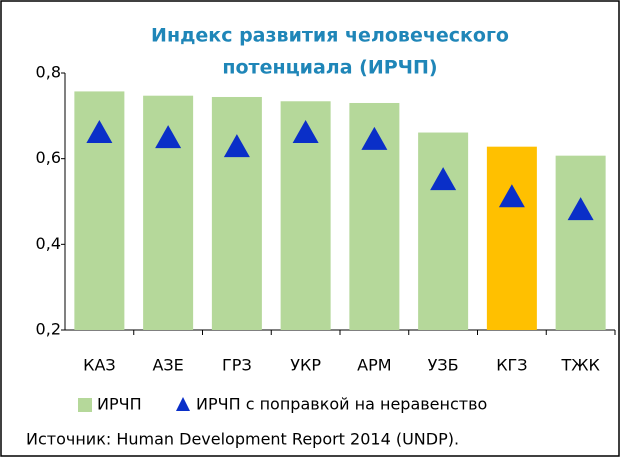 The width and height of the screenshot is (620, 457). Describe the element at coordinates (237, 365) in the screenshot. I see `x-tick-label: ГРЗ` at that location.